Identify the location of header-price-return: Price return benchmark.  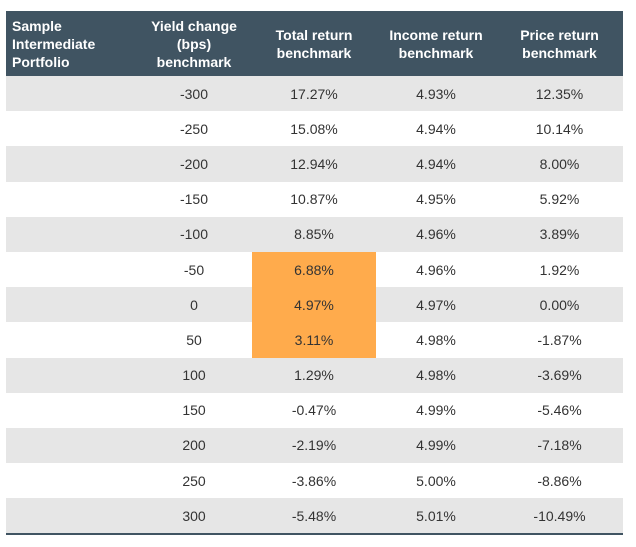
(559, 43).